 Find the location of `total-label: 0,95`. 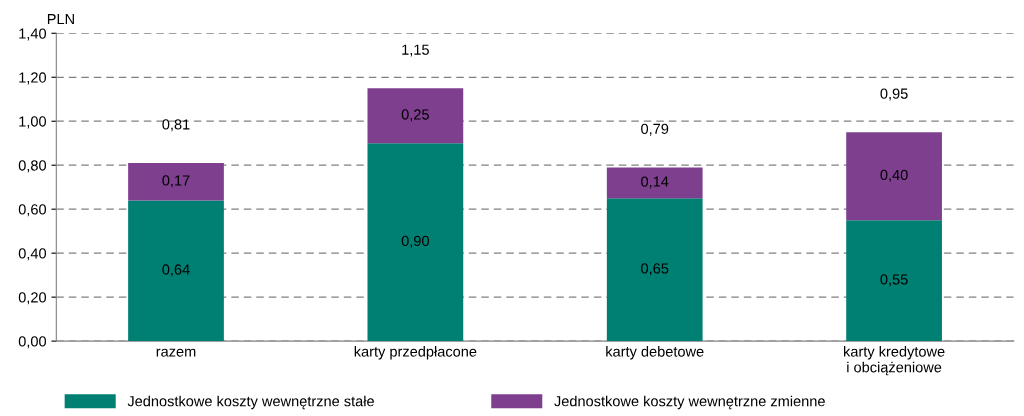

total-label: 0,95 is located at coordinates (894, 94).